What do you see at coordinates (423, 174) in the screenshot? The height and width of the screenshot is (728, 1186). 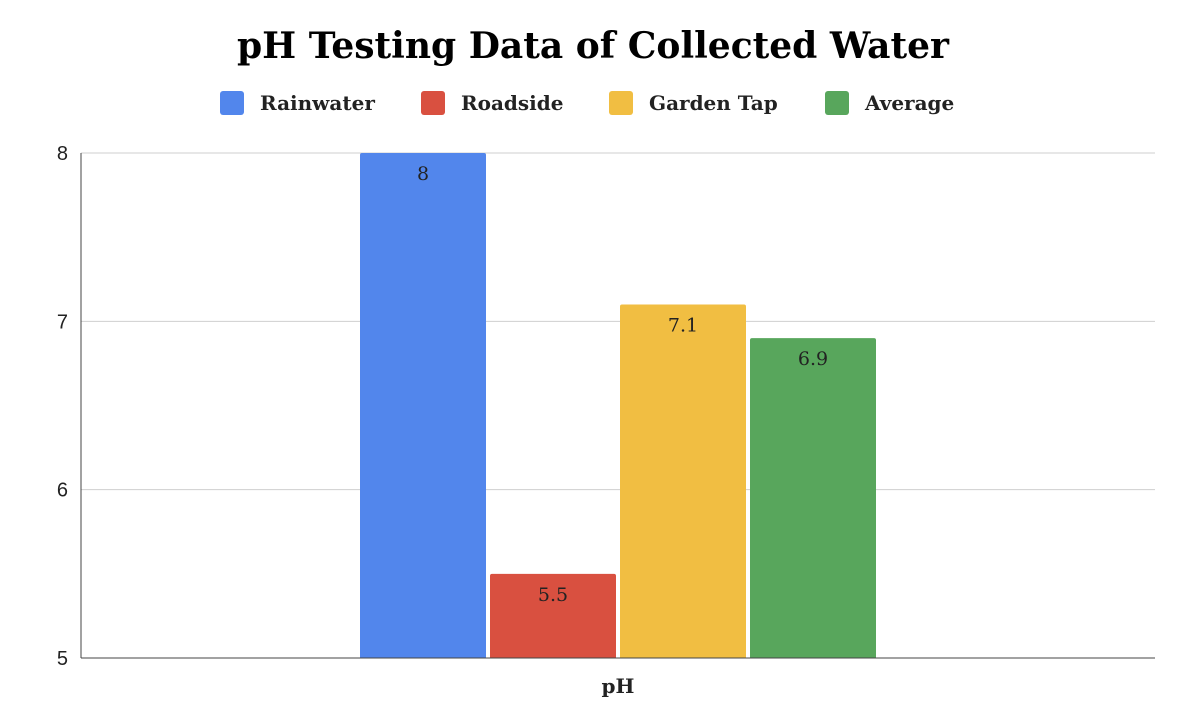 I see `data-label: 8` at bounding box center [423, 174].